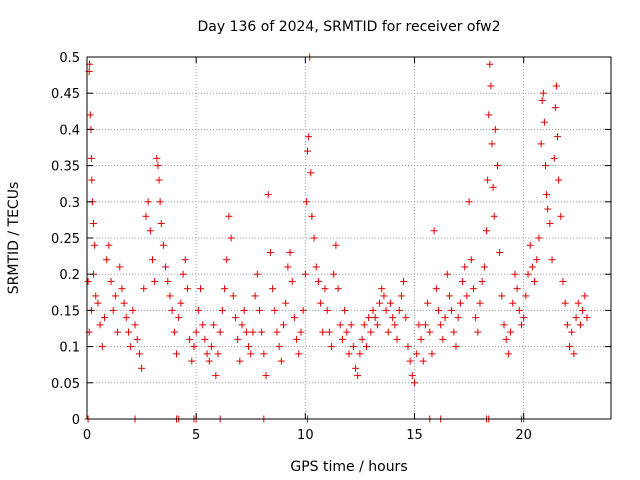 The width and height of the screenshot is (640, 480). What do you see at coordinates (65, 239) in the screenshot?
I see `y-tick-labels: 0 0.05 0.1 0.15 0.2 0.25 0.3 0.35 0.4 0.45 0.5` at bounding box center [65, 239].